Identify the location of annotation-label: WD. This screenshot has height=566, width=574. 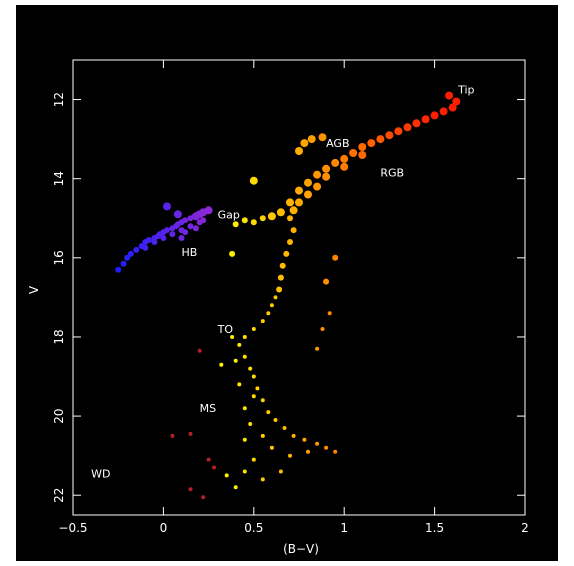
(100, 473).